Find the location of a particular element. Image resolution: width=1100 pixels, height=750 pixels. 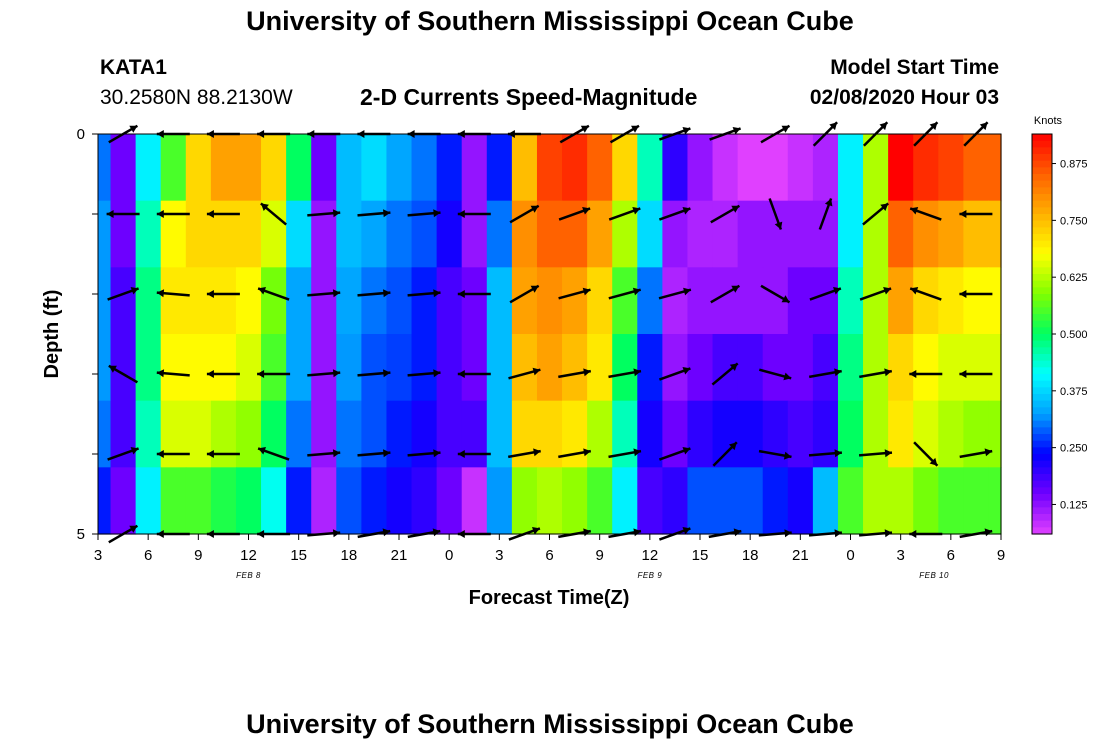

x-tick-label: 18 is located at coordinates (750, 555).